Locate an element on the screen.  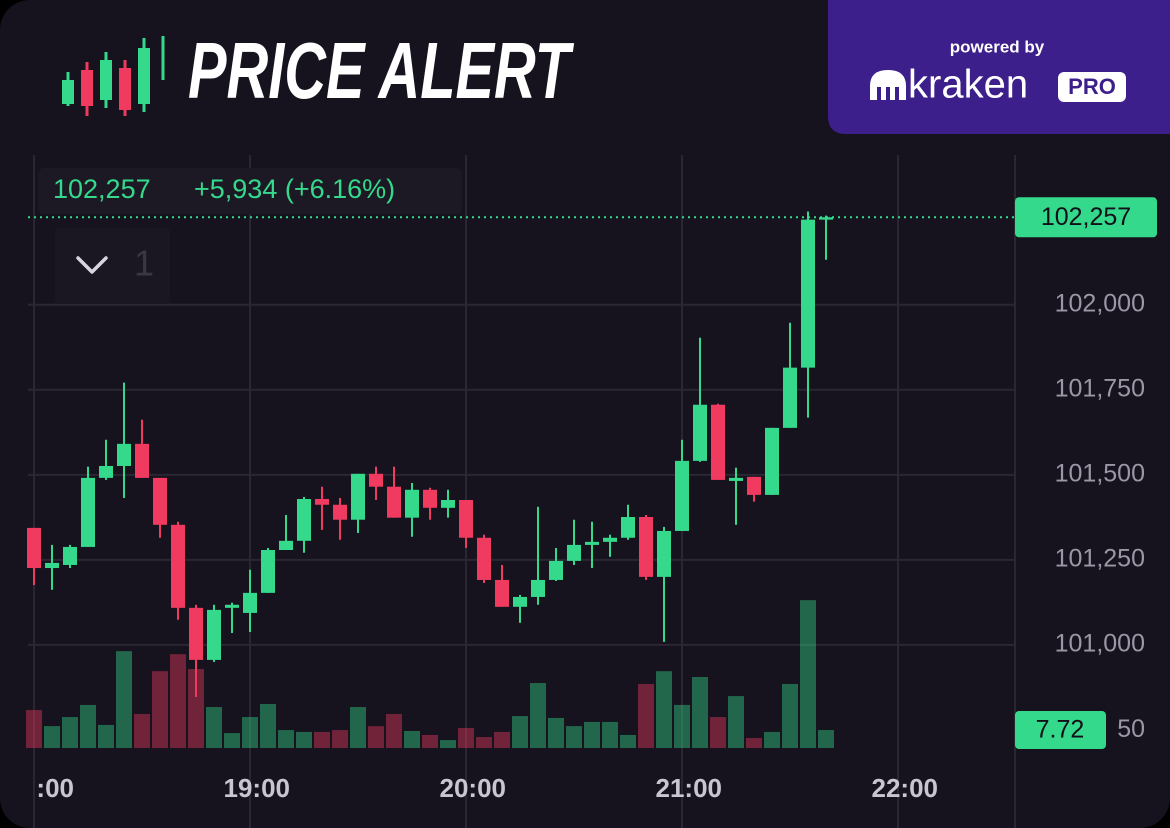
volume is located at coordinates (430, 674).